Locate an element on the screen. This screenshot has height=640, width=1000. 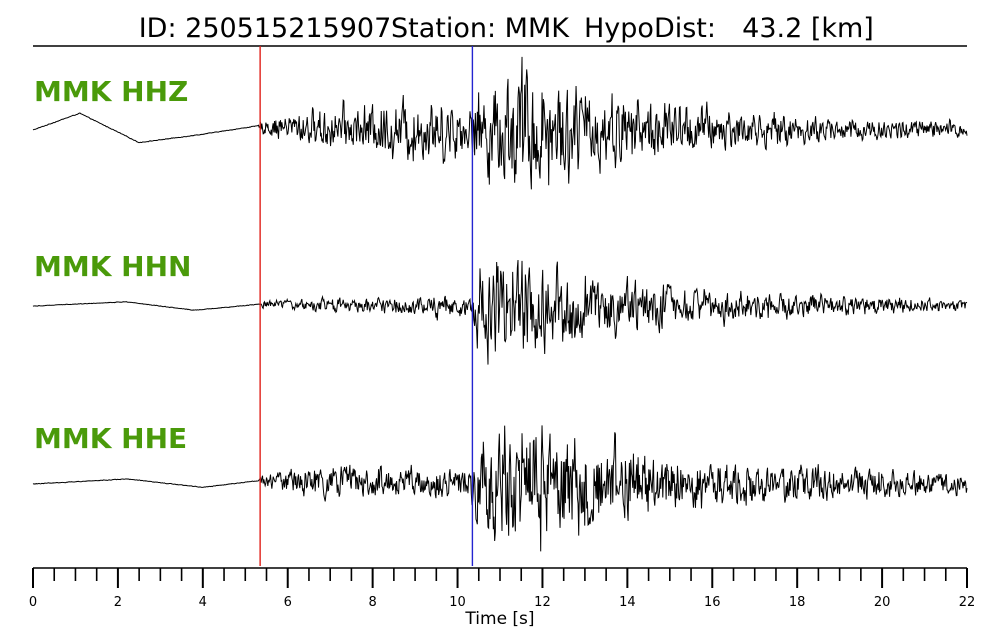
x-tick-label: 12 is located at coordinates (542, 602).